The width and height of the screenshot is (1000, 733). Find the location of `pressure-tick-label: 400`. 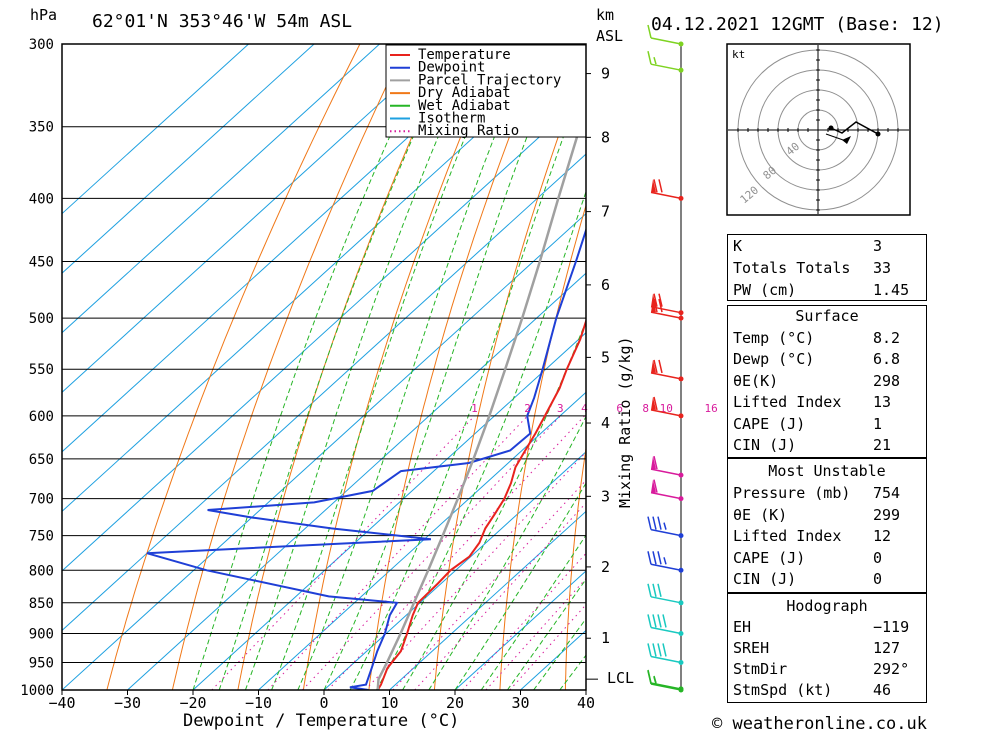

pressure-tick-label: 400 is located at coordinates (41, 199).